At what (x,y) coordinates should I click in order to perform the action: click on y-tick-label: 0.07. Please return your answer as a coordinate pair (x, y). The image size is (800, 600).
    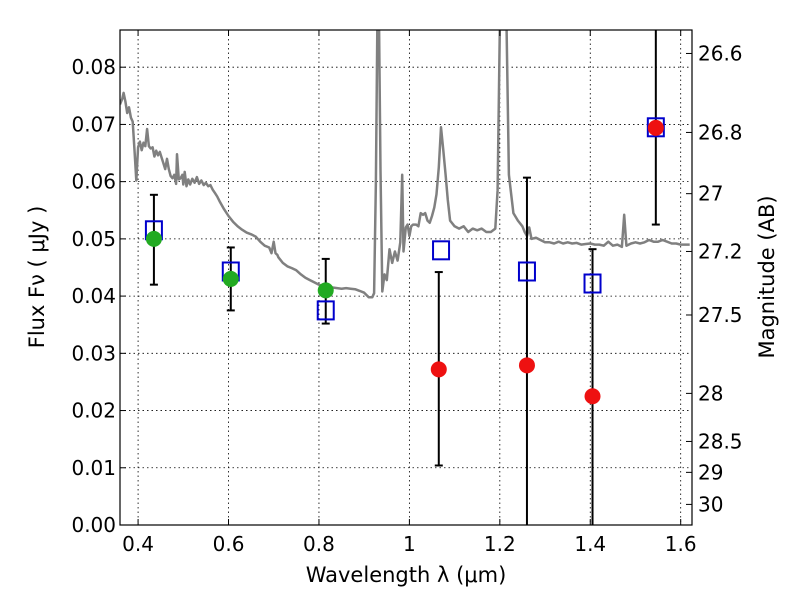
    Looking at the image, I should click on (93, 124).